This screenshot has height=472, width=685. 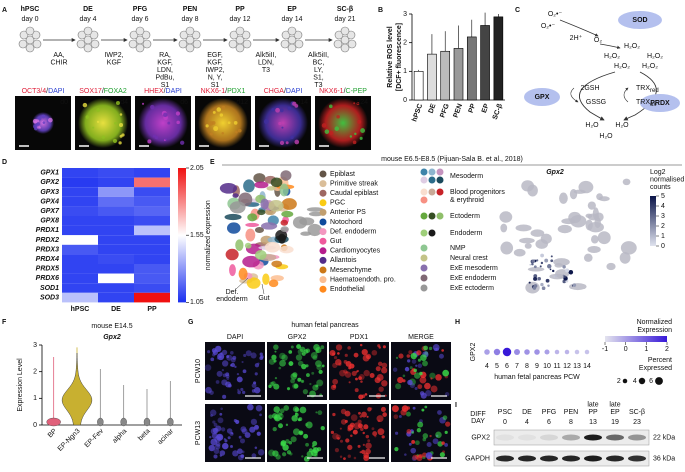 I want to click on y-tick-label: 0, so click(x=405, y=100).